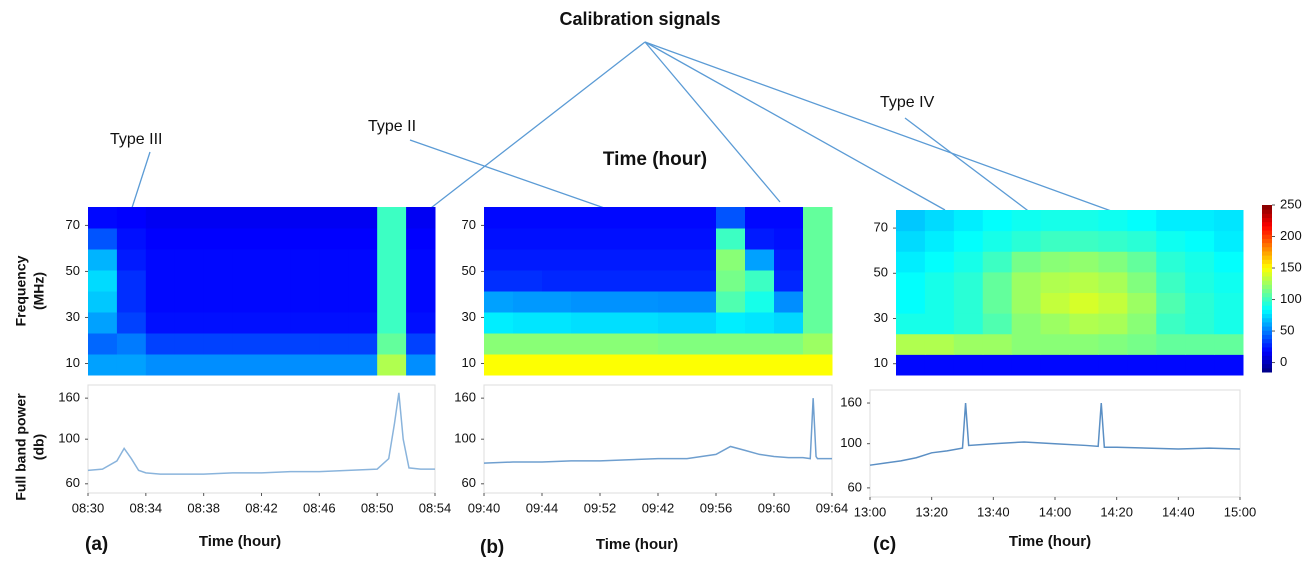 The width and height of the screenshot is (1304, 562). What do you see at coordinates (851, 401) in the screenshot?
I see `y-tick-label: 160` at bounding box center [851, 401].